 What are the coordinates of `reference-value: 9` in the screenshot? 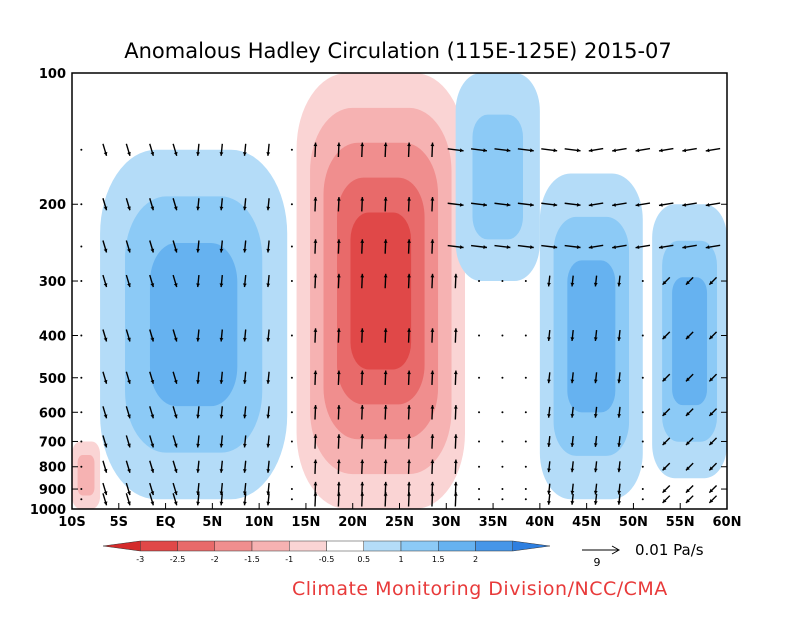 It's located at (597, 562).